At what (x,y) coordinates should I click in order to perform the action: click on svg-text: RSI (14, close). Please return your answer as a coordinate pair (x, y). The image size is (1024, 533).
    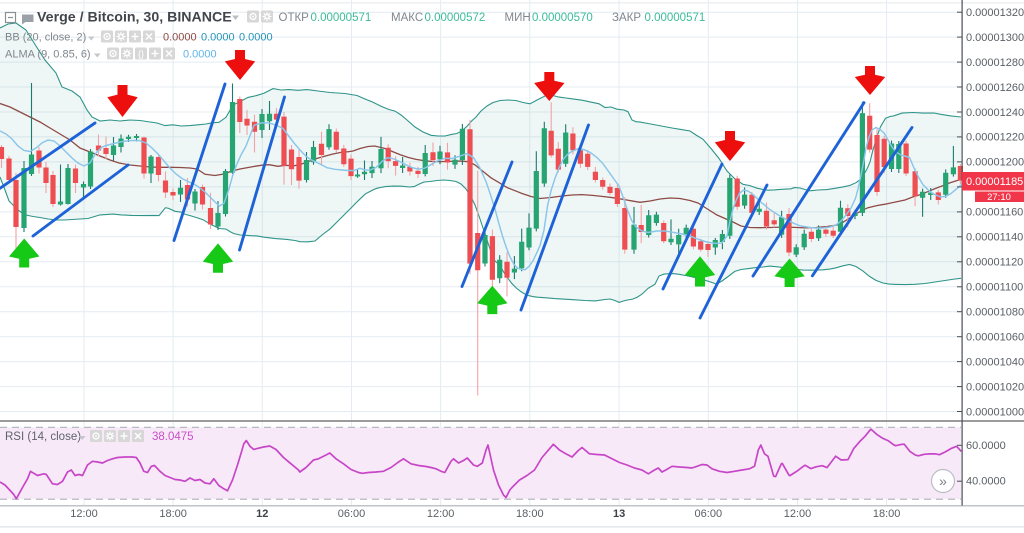
    Looking at the image, I should click on (43, 437).